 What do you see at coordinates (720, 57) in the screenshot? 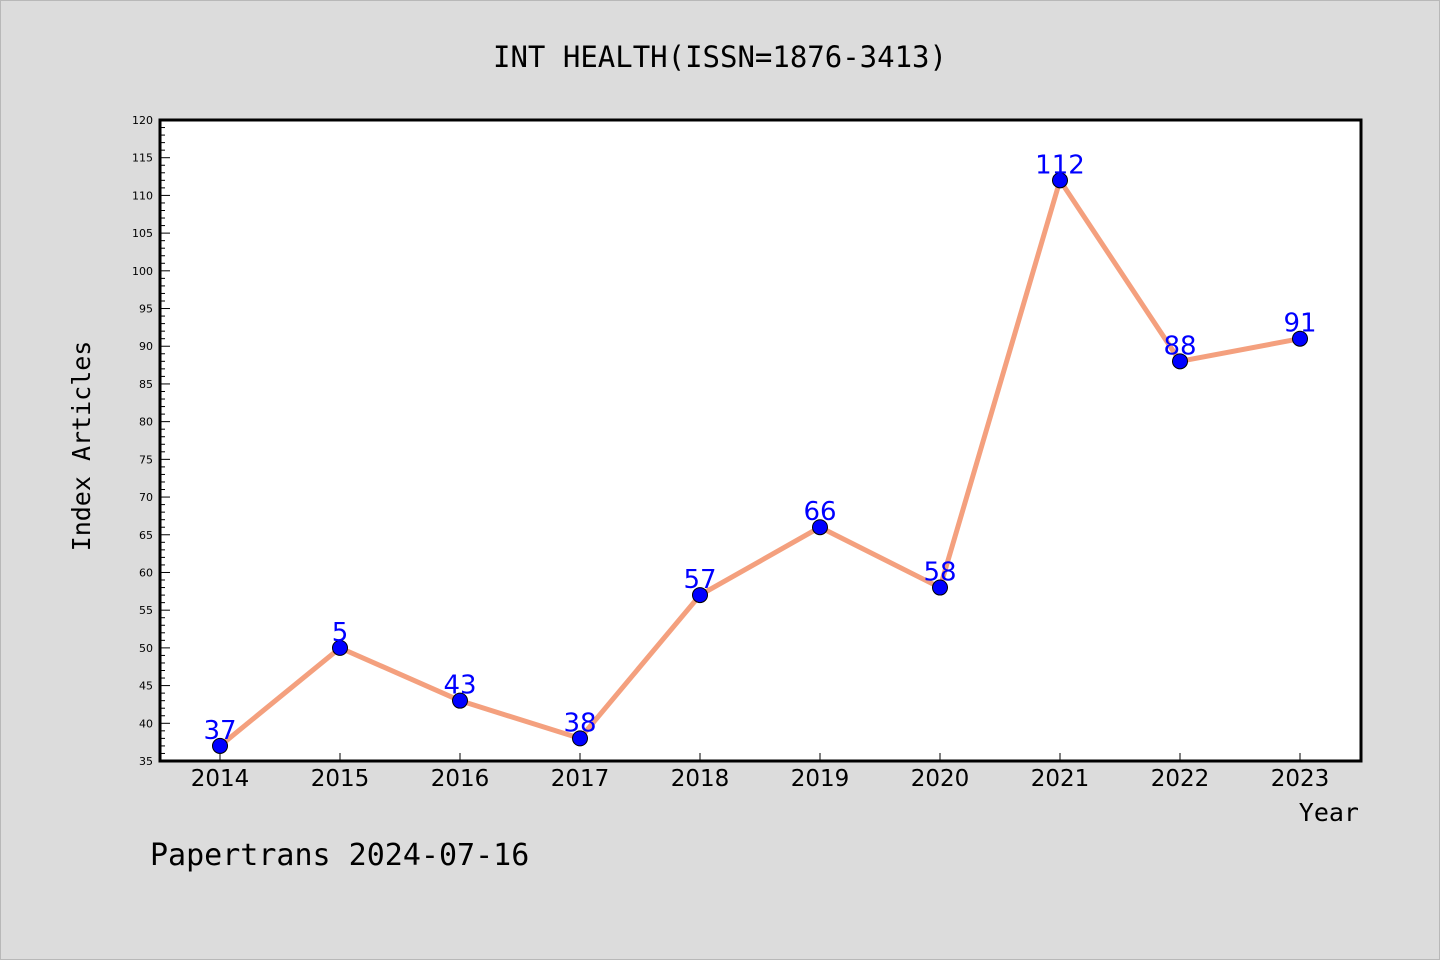
I see `chart-title: INT HEALTH(ISSN=1876-3413)` at bounding box center [720, 57].